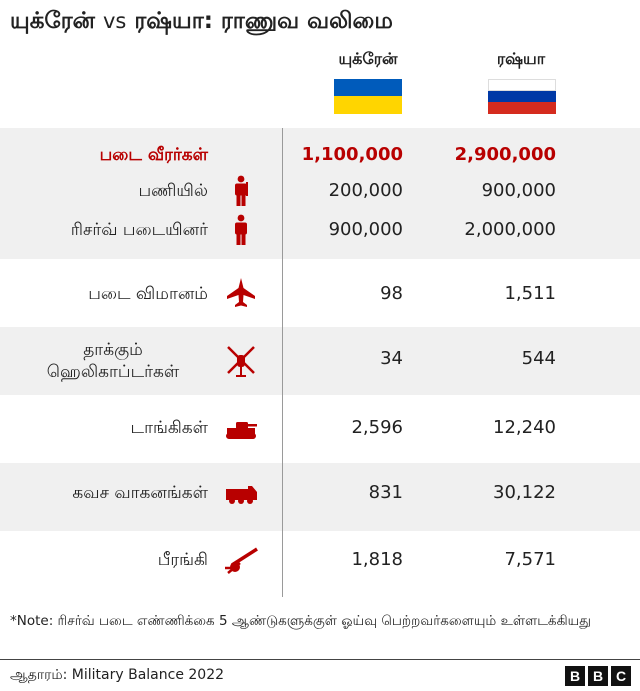  What do you see at coordinates (521, 58) in the screenshot?
I see `column-header-russia: ரஷ்யா` at bounding box center [521, 58].